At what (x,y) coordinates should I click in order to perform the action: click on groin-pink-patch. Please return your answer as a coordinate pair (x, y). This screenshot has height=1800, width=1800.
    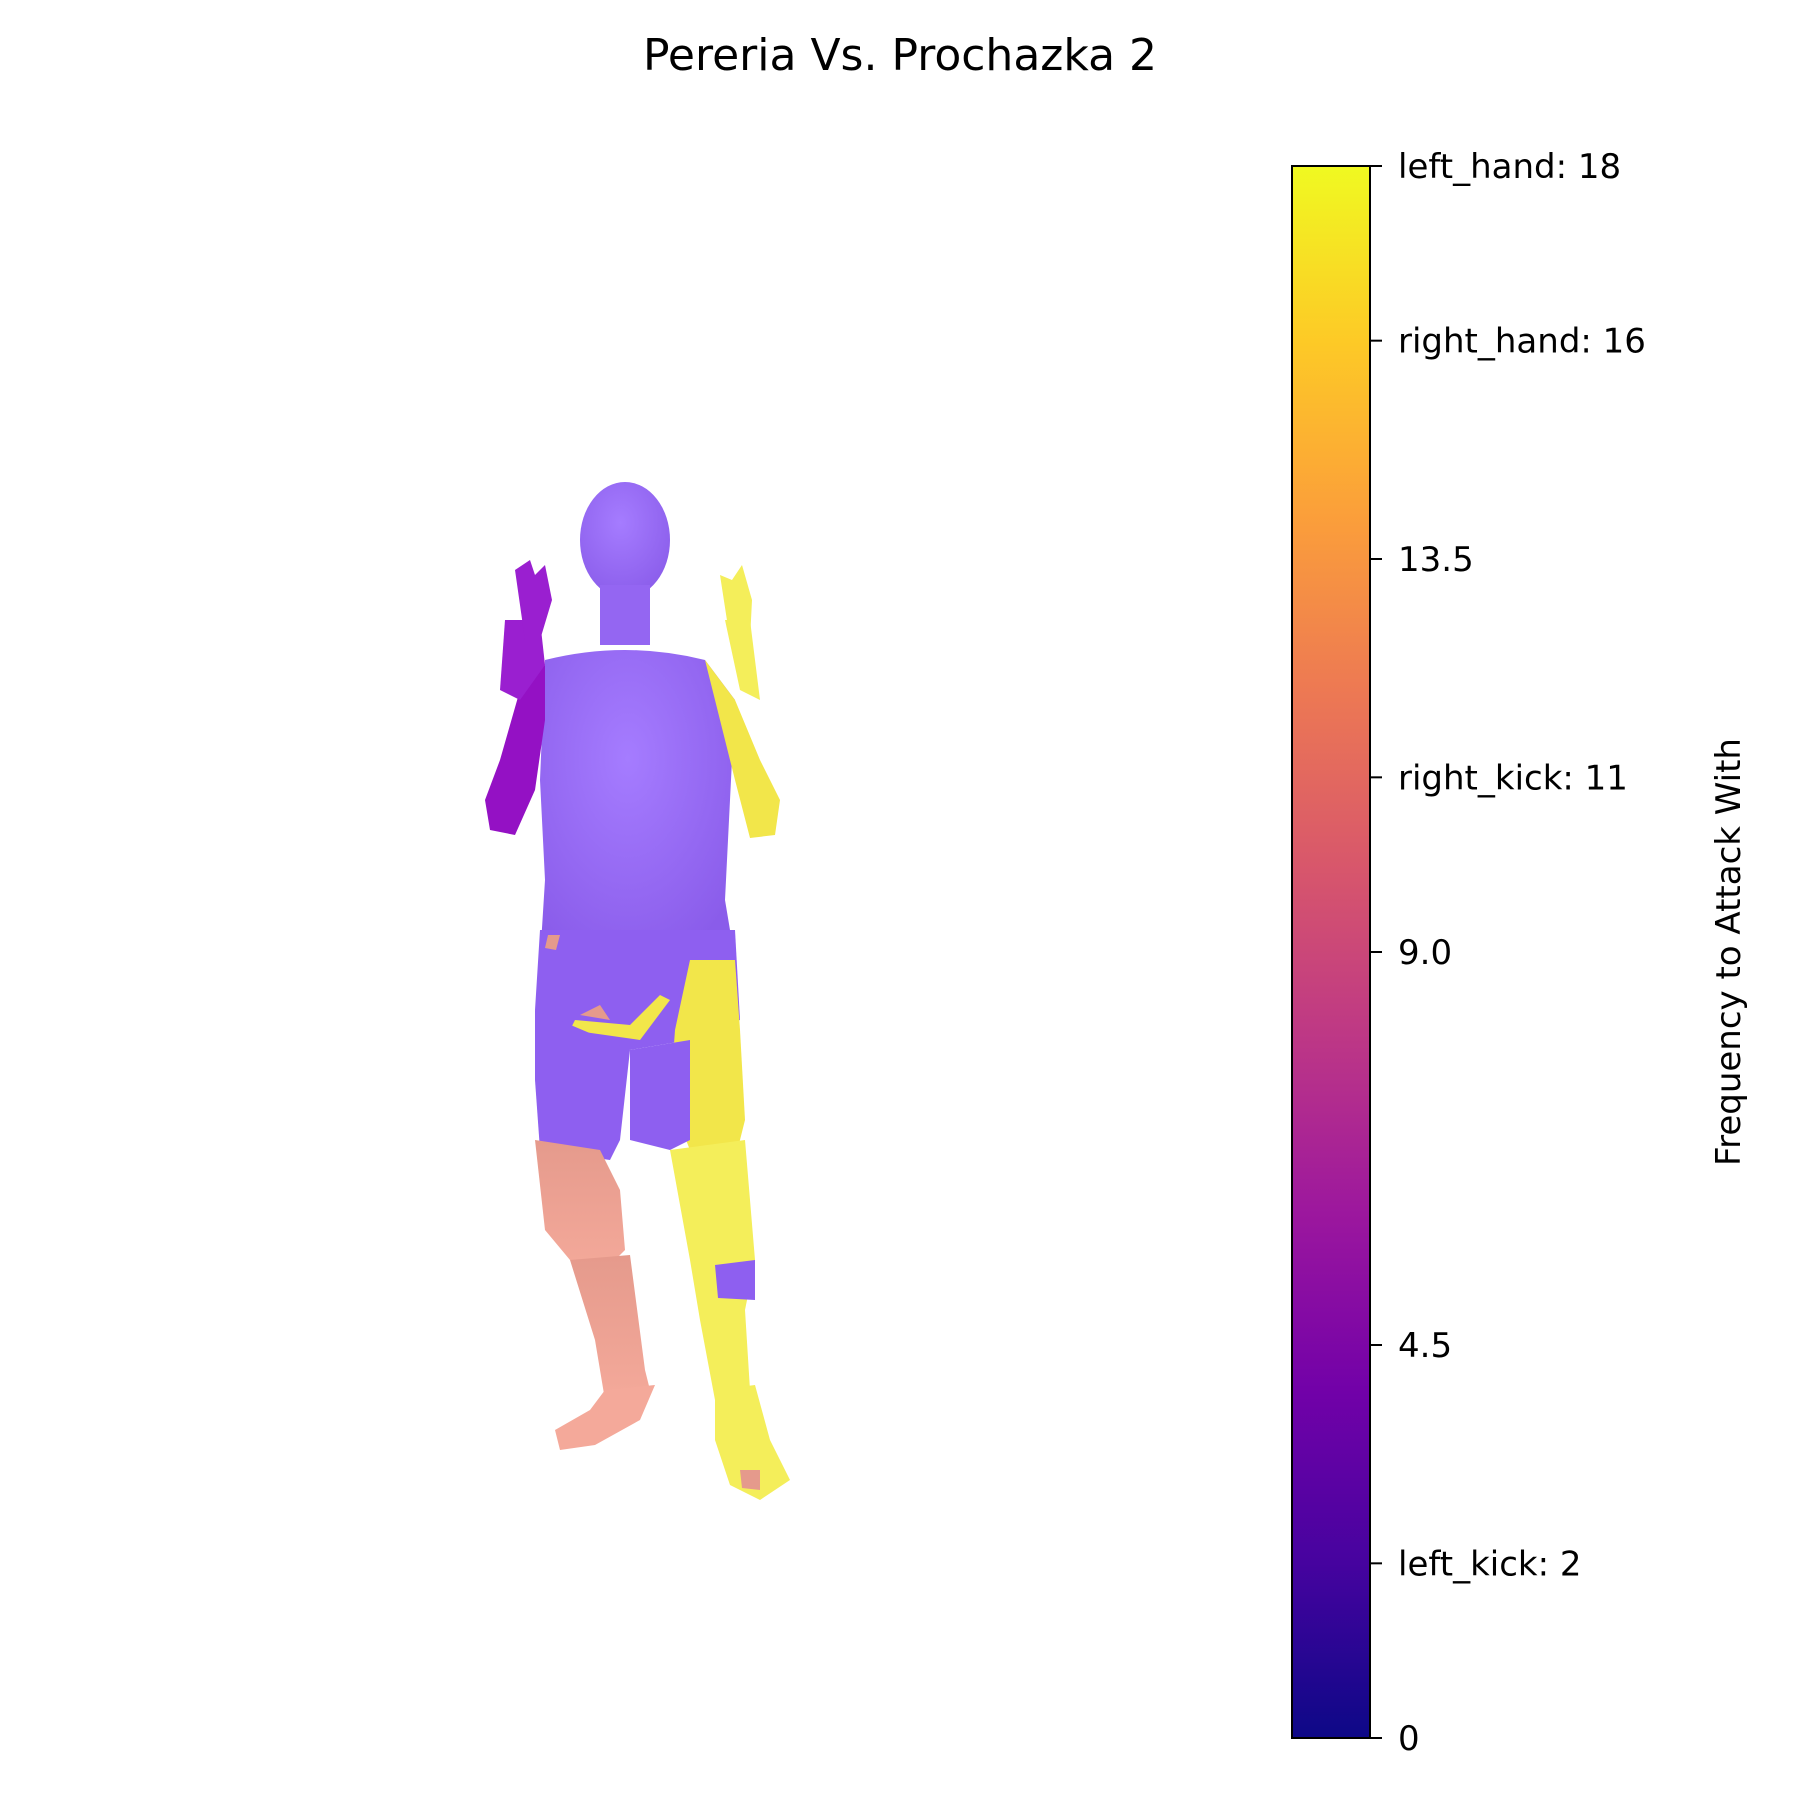
    Looking at the image, I should click on (595, 1012).